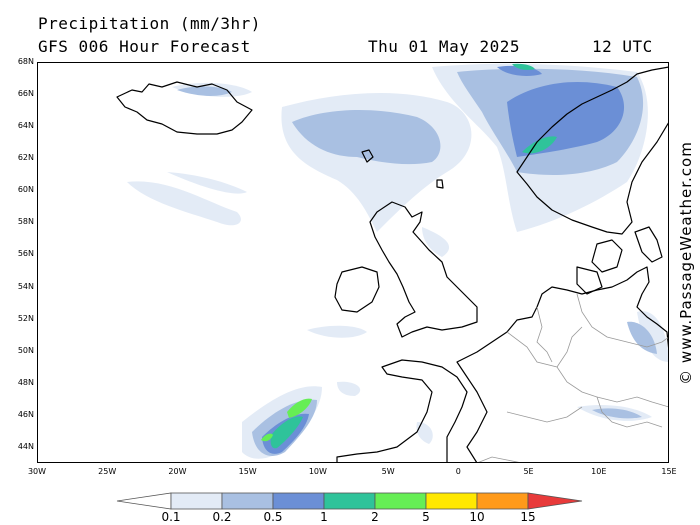 The width and height of the screenshot is (700, 525). Describe the element at coordinates (528, 471) in the screenshot. I see `lon-tick-label: 5E` at that location.